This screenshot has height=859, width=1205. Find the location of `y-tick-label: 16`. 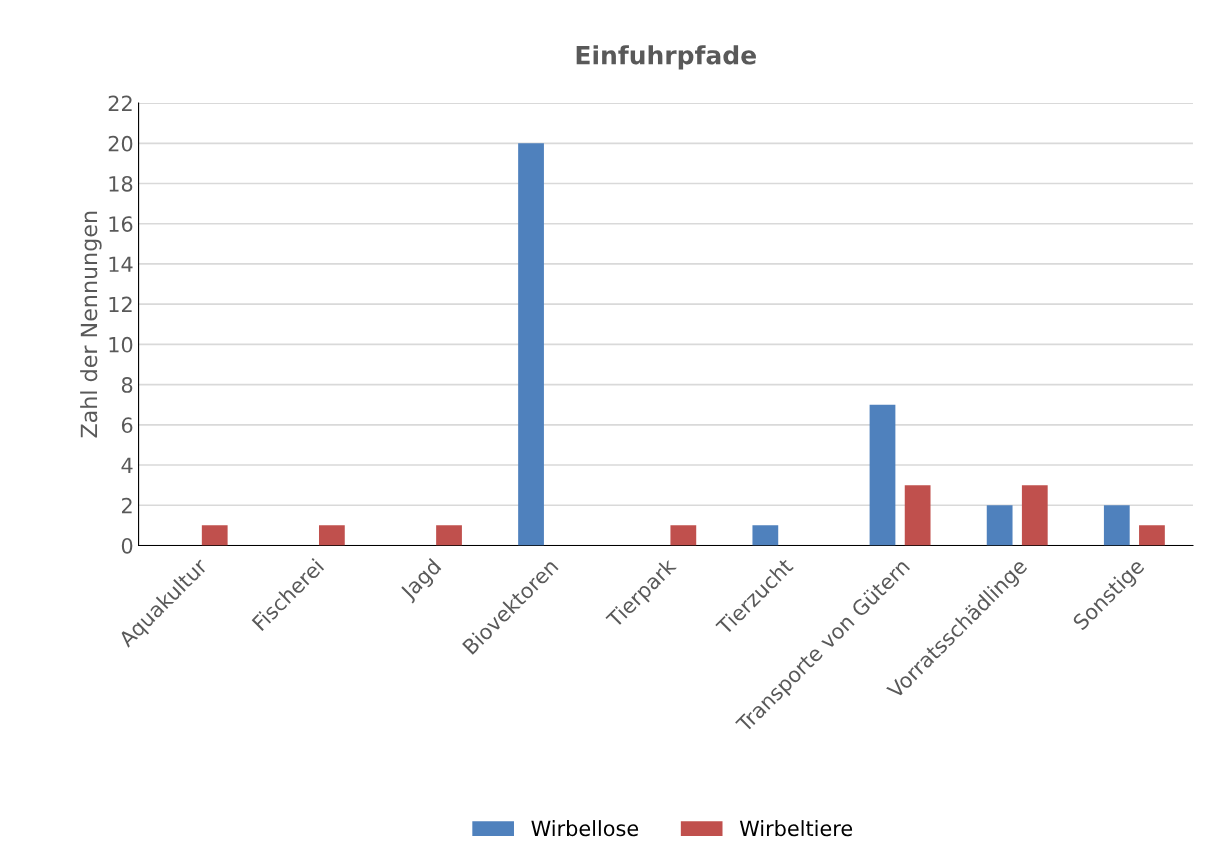

y-tick-label: 16 is located at coordinates (121, 224).